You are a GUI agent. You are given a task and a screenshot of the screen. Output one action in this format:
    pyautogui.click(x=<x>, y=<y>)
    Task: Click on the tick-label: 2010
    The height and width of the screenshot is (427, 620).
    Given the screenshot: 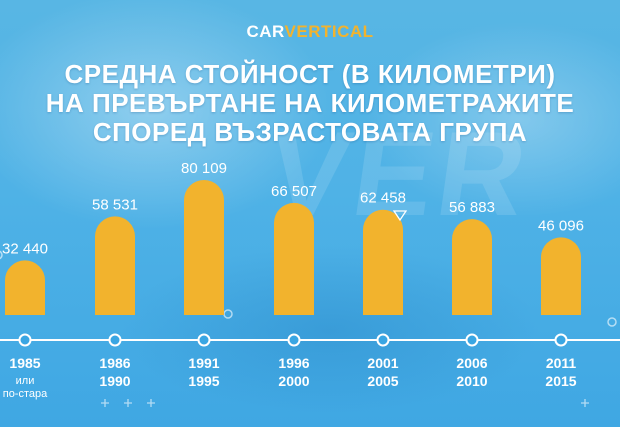 What is the action you would take?
    pyautogui.click(x=471, y=381)
    